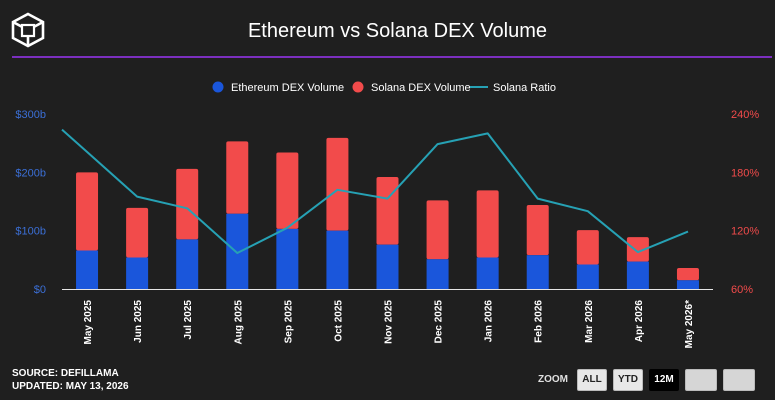 The height and width of the screenshot is (400, 775). Describe the element at coordinates (288, 322) in the screenshot. I see `x-axis-tick-label: Sep 2025` at that location.